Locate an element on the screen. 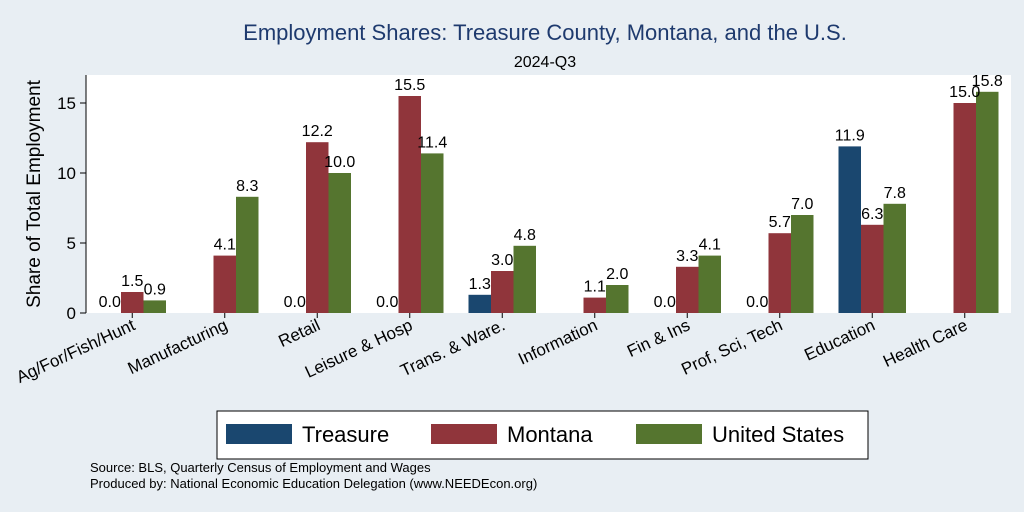 Image resolution: width=1024 pixels, height=512 pixels. value-label-montana-prof-sci-tech: 5.7 is located at coordinates (780, 222).